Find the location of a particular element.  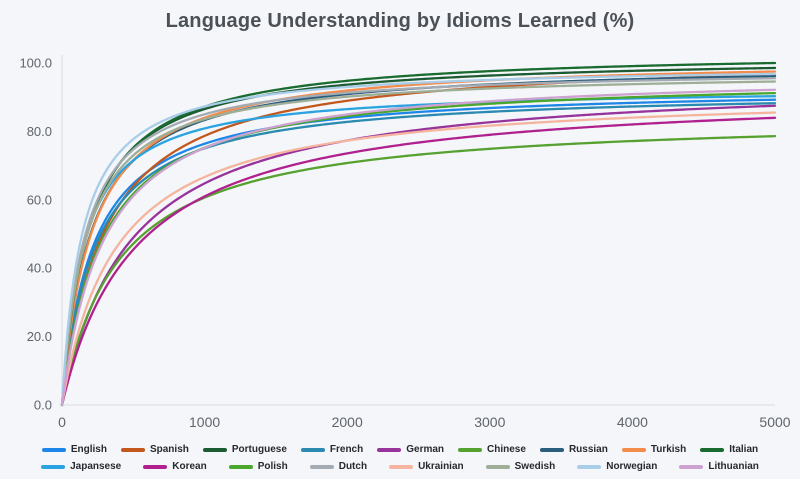

y-axis-tick-label: 0.0 is located at coordinates (43, 405).